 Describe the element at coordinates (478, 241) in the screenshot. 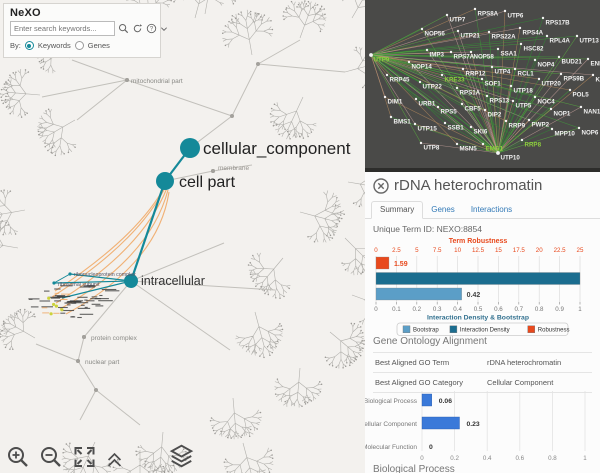

I see `svg-text: Term Robustness` at that location.